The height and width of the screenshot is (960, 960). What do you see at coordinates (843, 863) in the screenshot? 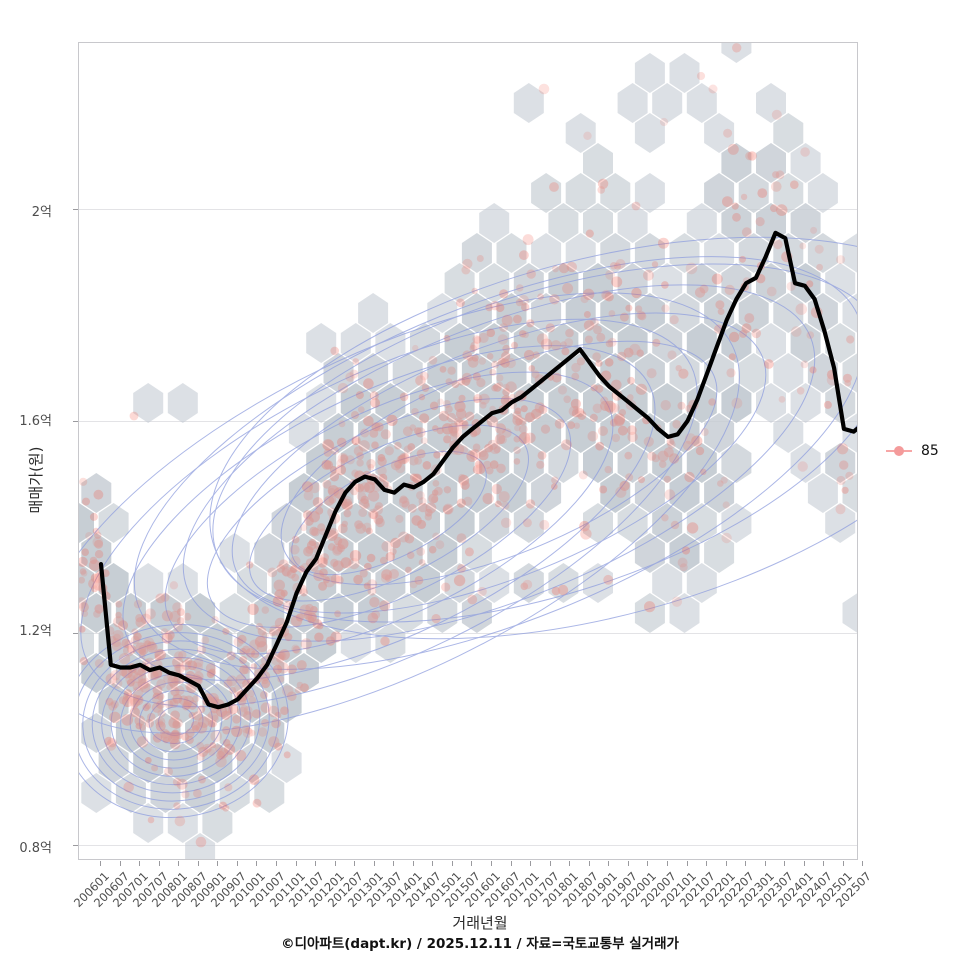
I see `x-tick-mark` at bounding box center [843, 863].